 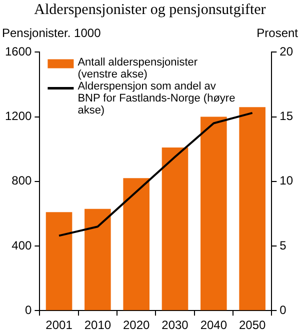 What do you see at coordinates (252, 325) in the screenshot?
I see `x-tick-label: 2050` at bounding box center [252, 325].